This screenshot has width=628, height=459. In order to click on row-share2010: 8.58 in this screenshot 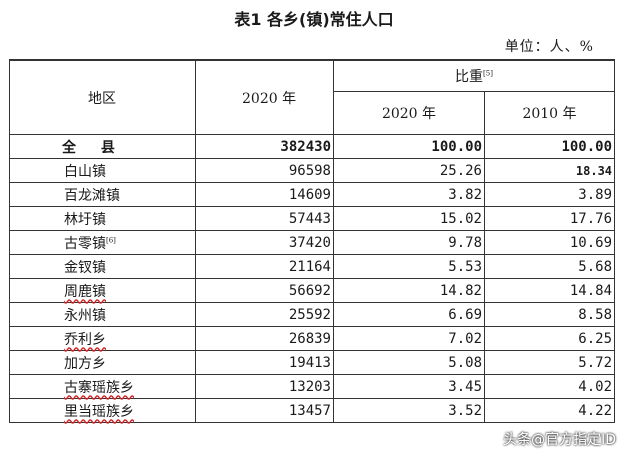, I will do `click(549, 314)`.